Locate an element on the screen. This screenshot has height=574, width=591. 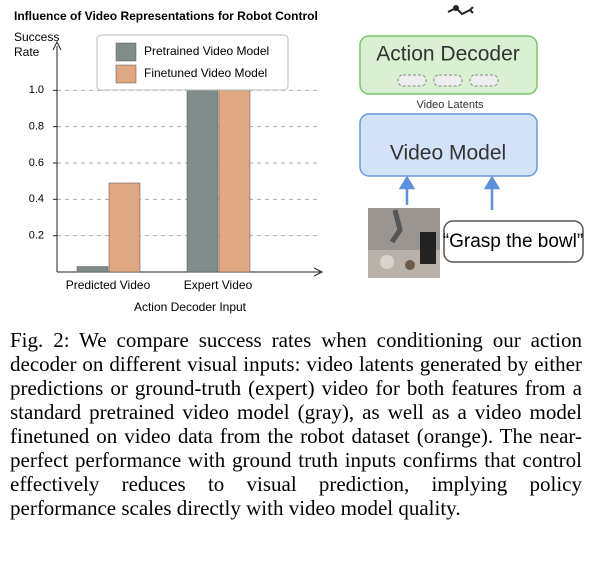
model-label: Video Model is located at coordinates (448, 153).